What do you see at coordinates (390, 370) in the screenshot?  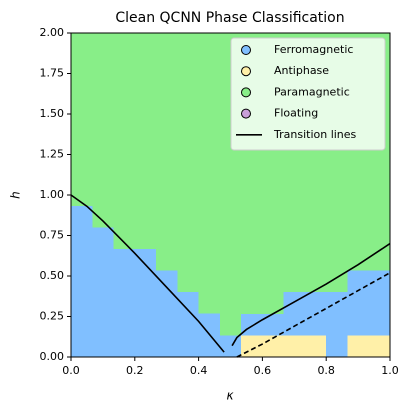 I see `x-tick-label: 1.0` at bounding box center [390, 370].